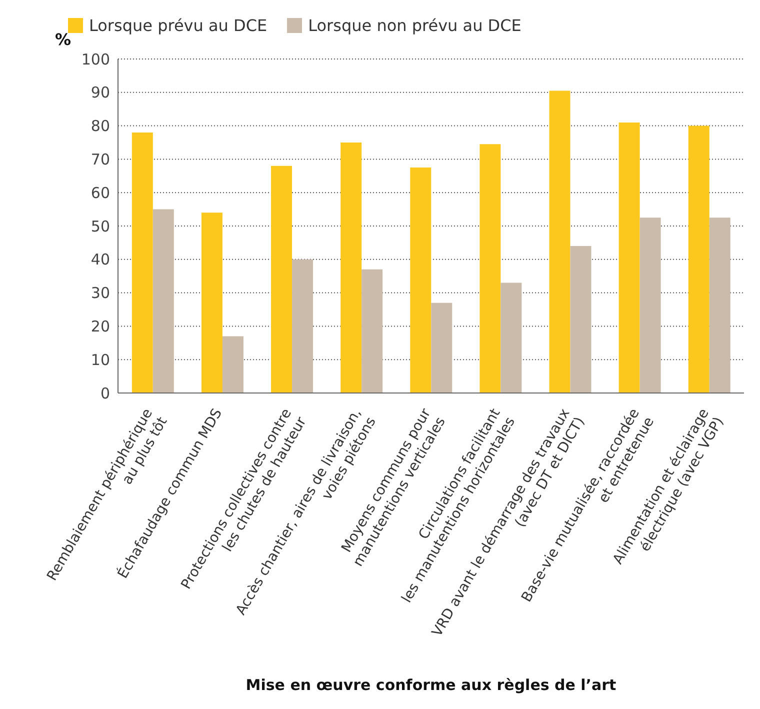 The image size is (760, 709). Describe the element at coordinates (415, 25) in the screenshot. I see `legend-label: Lorsque non prévu au DCE` at that location.